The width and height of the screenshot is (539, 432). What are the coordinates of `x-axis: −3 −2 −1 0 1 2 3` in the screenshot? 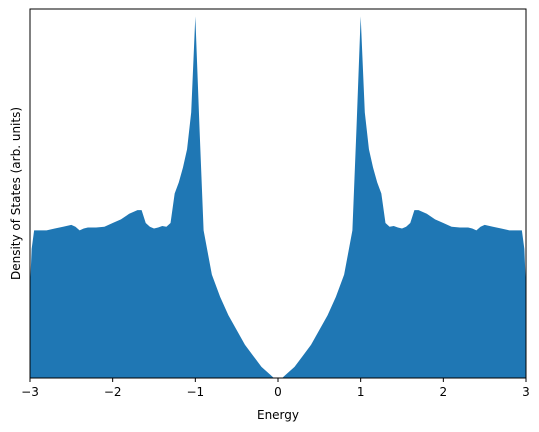 It's located at (275, 388).